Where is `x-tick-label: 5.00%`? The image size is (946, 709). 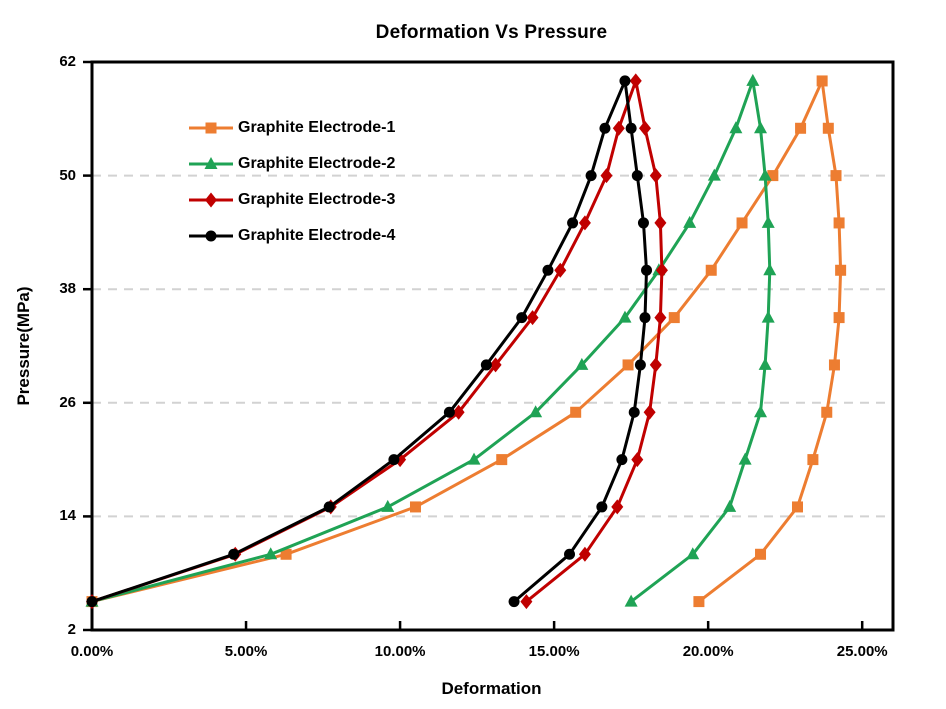
x-tick-label: 5.00% is located at coordinates (246, 651).